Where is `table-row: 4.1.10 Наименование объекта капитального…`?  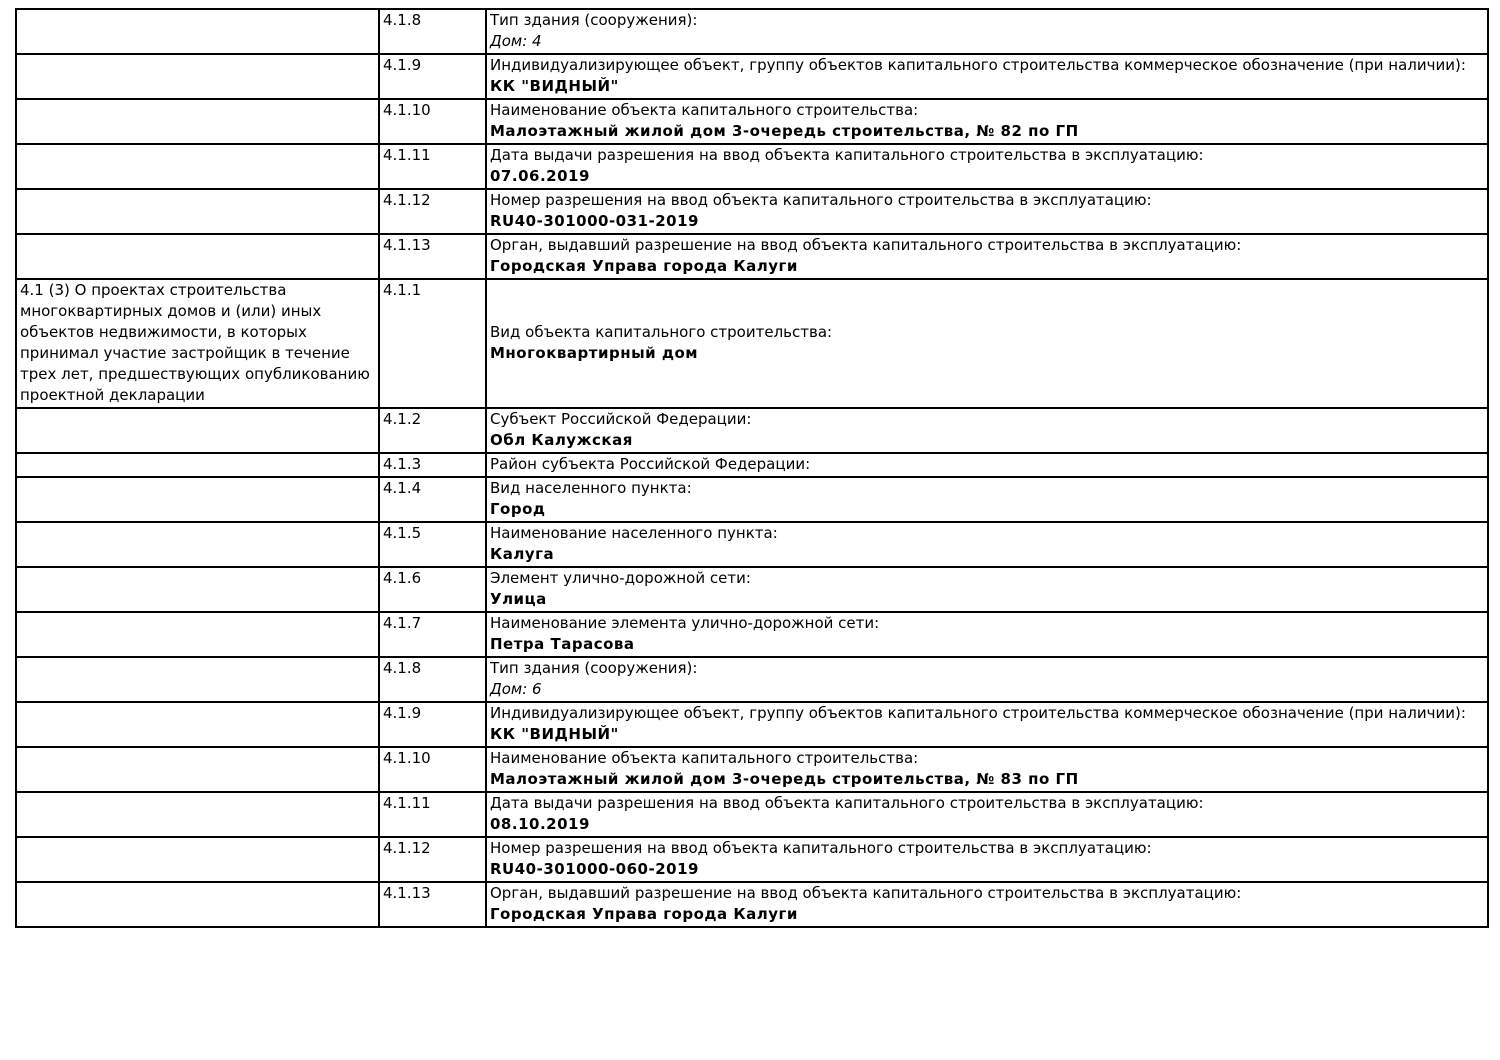
table-row: 4.1.10 Наименование объекта капитального… is located at coordinates (752, 769).